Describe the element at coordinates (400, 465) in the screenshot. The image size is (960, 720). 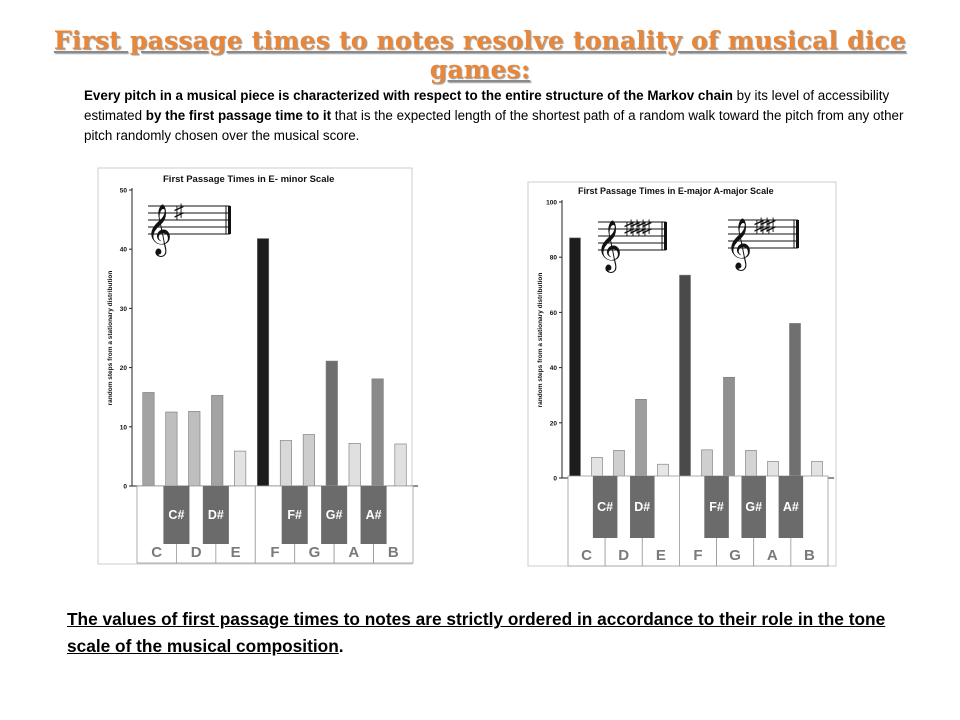
I see `chart0-bar-B` at that location.